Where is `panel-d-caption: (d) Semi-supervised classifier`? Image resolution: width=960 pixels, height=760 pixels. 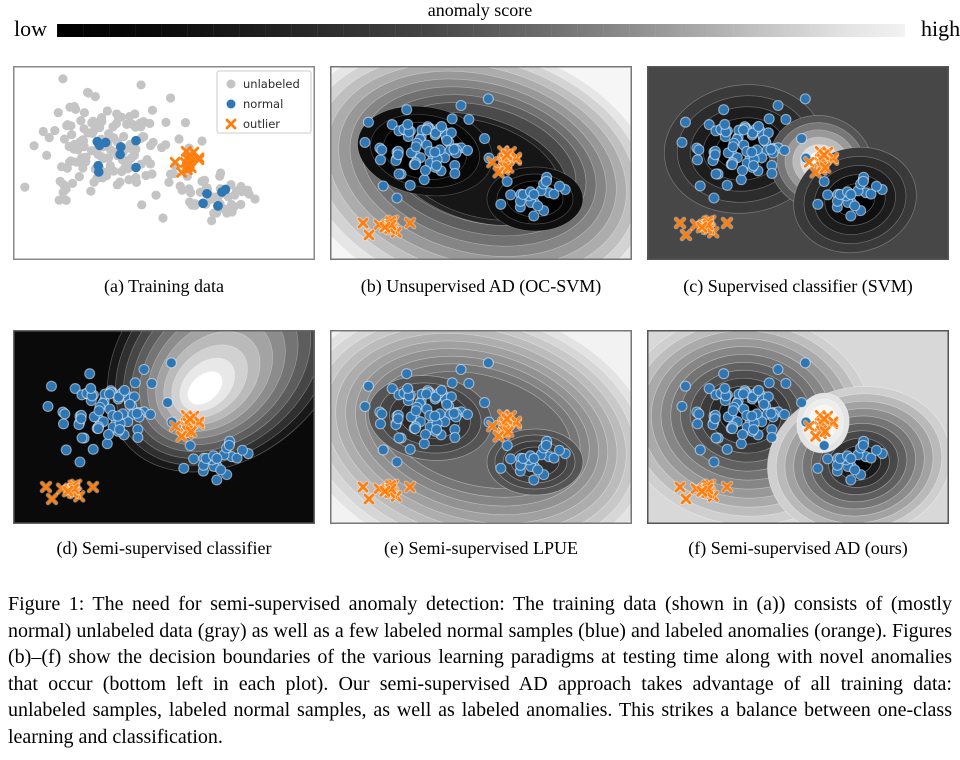
panel-d-caption: (d) Semi-supervised classifier is located at coordinates (164, 548).